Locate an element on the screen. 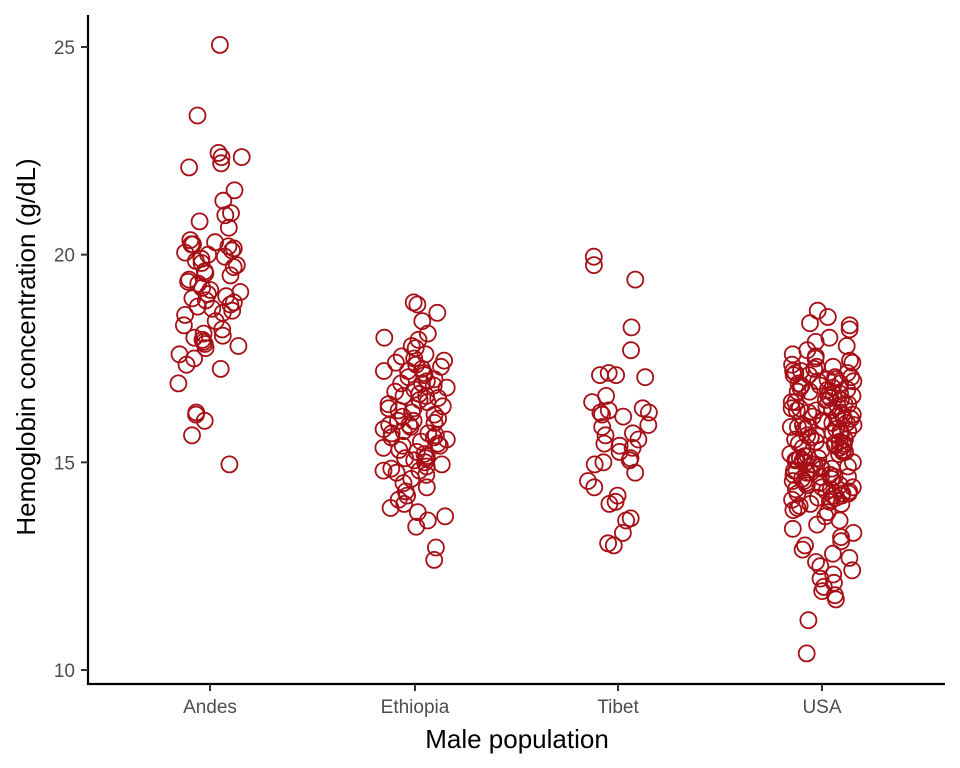  y-tick-label: 10 is located at coordinates (64, 671).